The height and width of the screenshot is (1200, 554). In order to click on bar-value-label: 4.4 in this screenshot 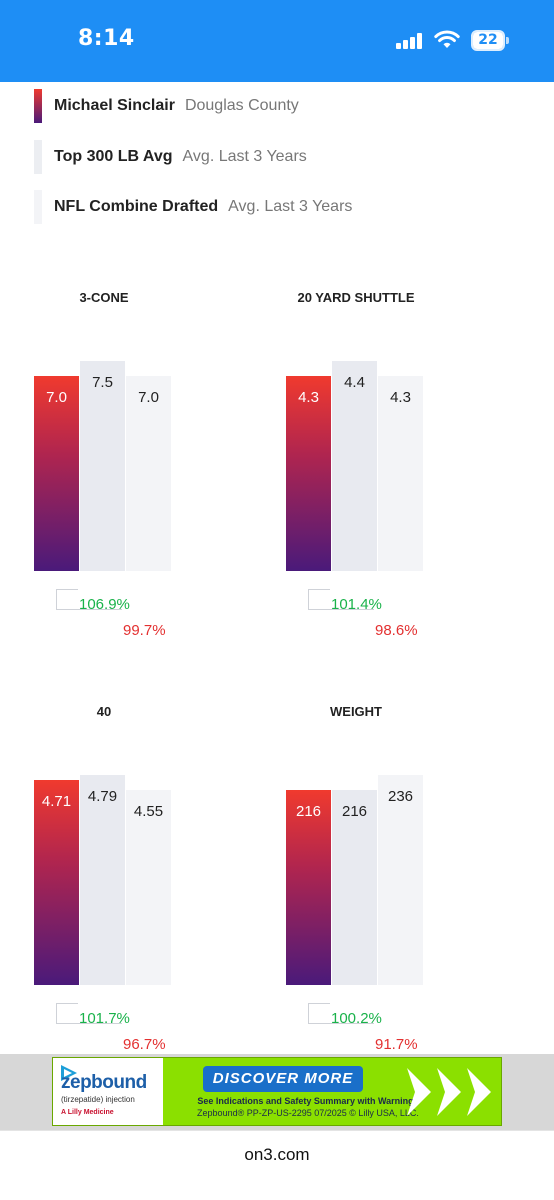, I will do `click(354, 382)`.